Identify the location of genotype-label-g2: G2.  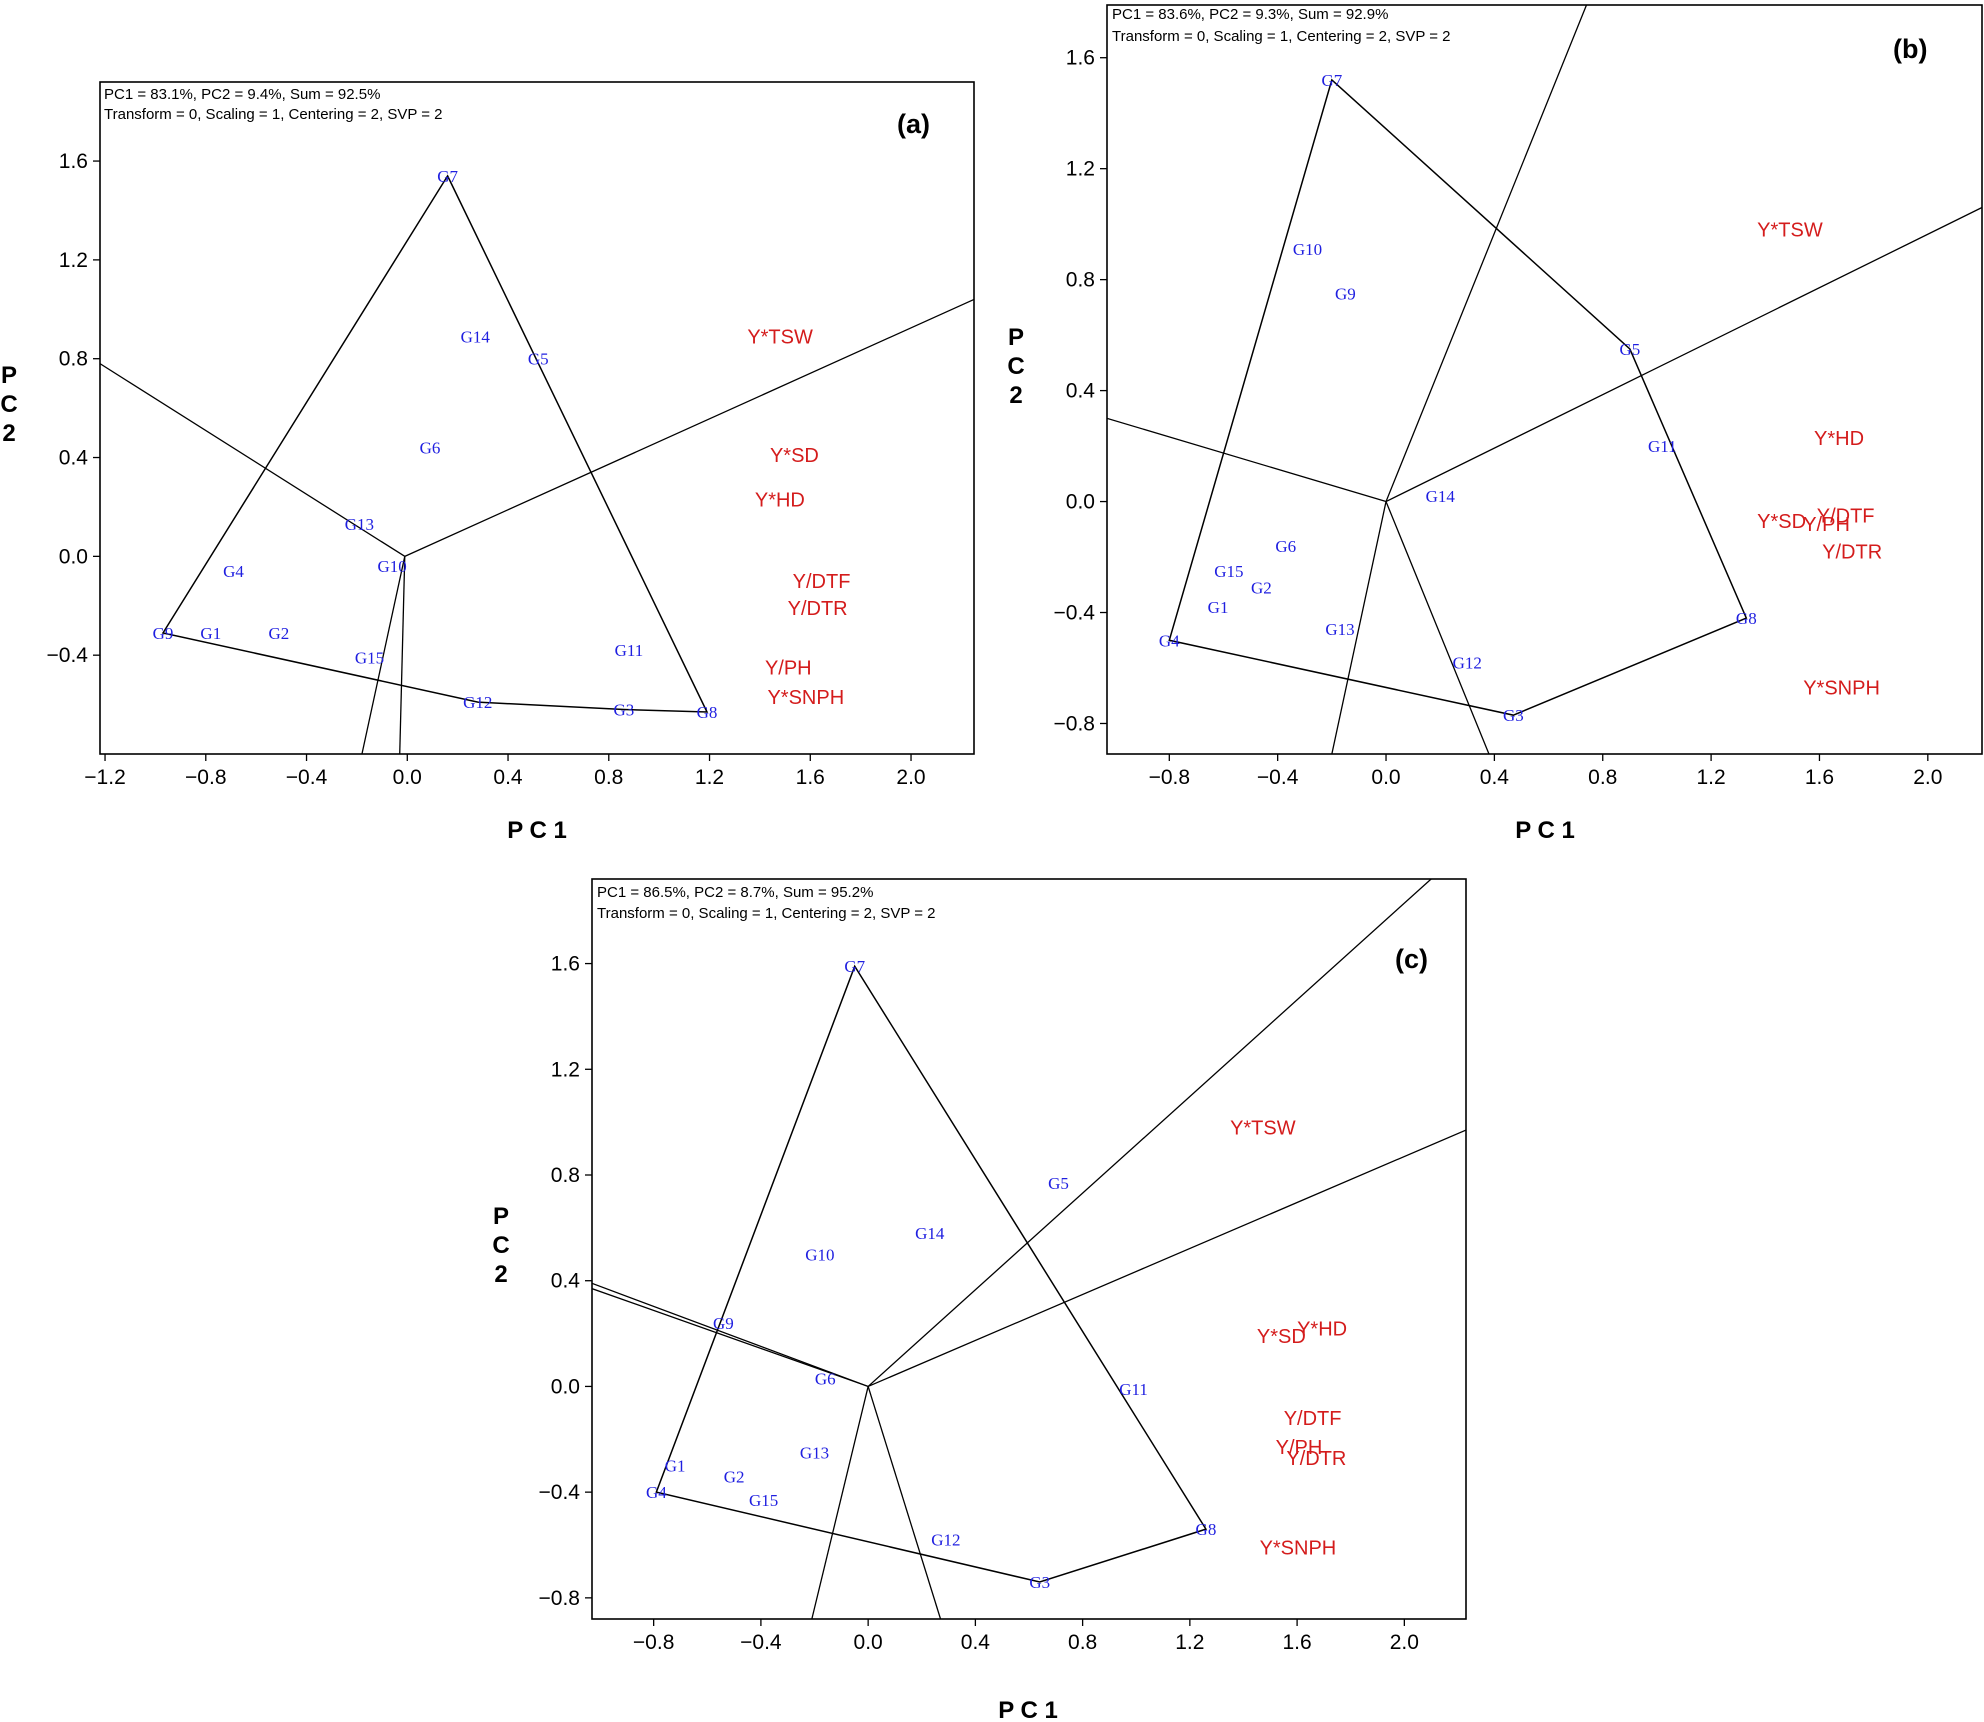
(278, 633).